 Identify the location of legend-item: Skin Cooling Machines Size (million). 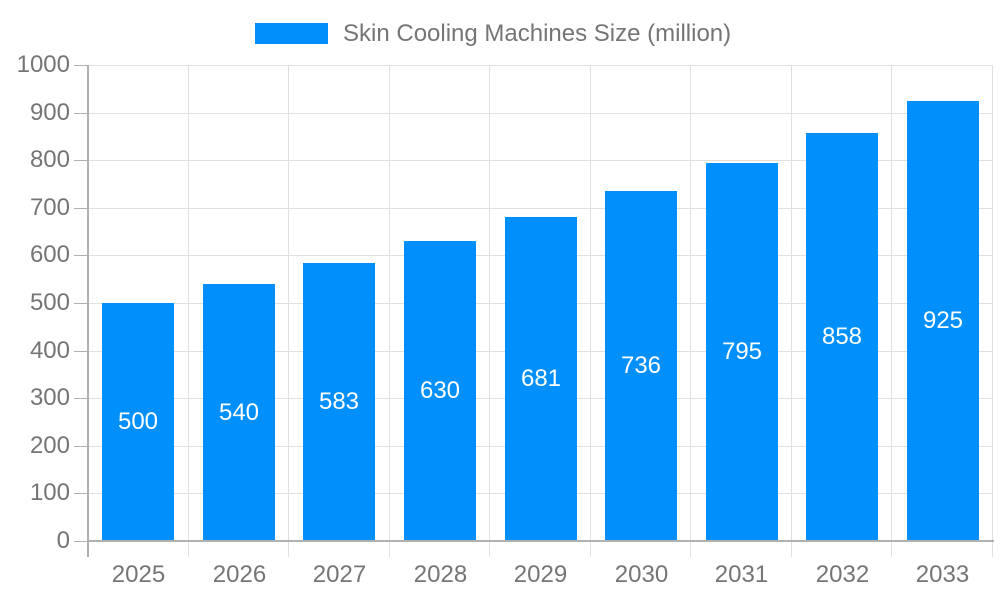
(493, 33).